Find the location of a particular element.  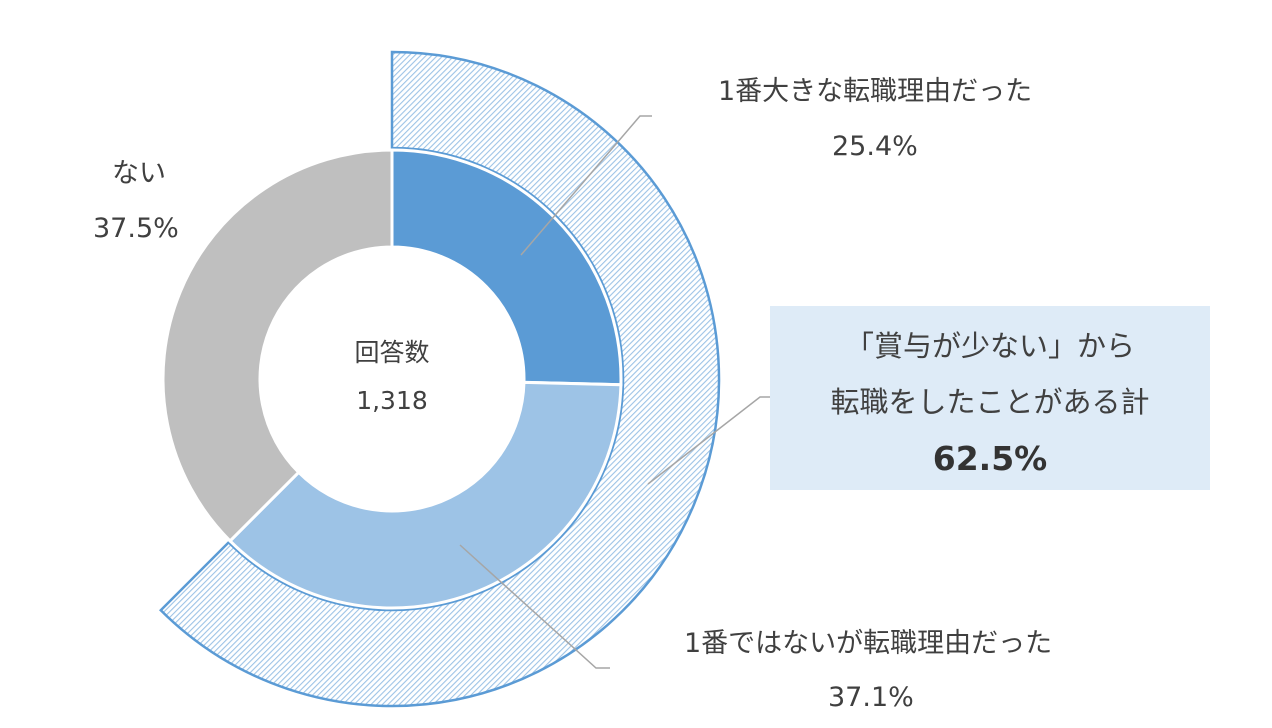

slice-value-other-reason: 37.1% is located at coordinates (871, 697).